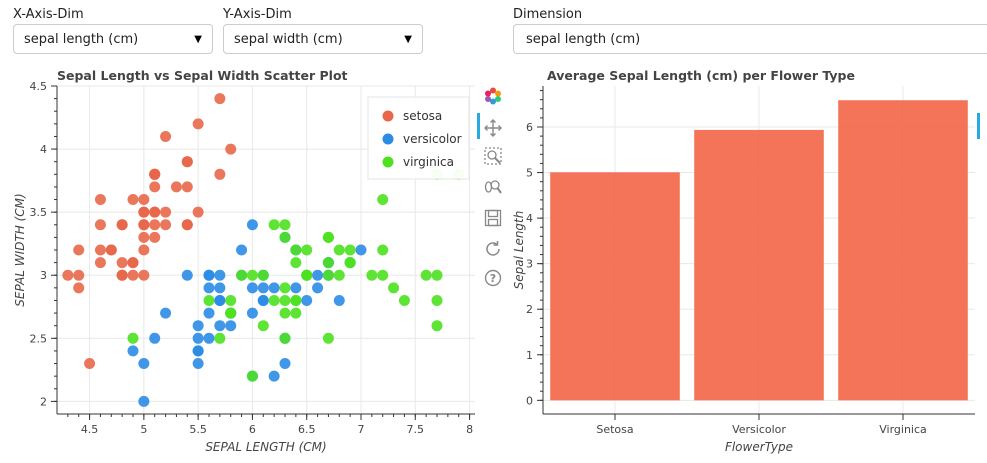 This screenshot has width=987, height=463. Describe the element at coordinates (493, 128) in the screenshot. I see `pan-tool-icon` at that location.